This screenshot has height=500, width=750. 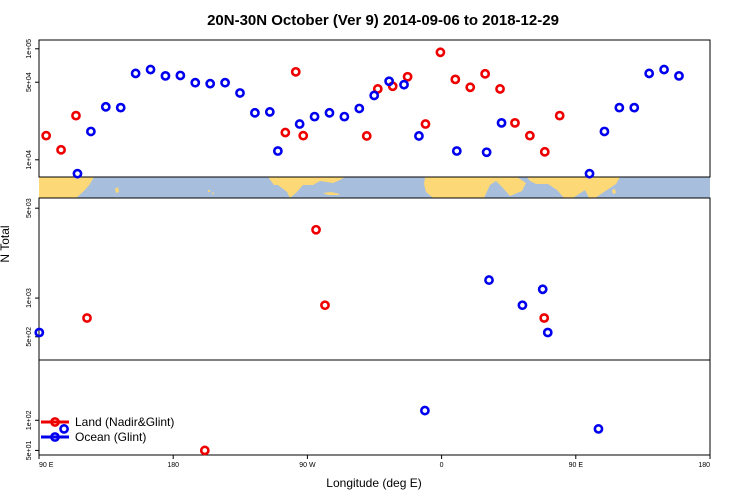 I want to click on map-land-asia, so click(x=66, y=187).